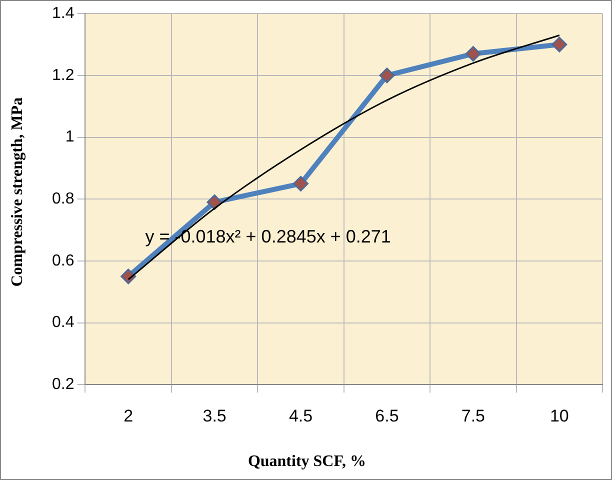 The height and width of the screenshot is (480, 612). What do you see at coordinates (387, 416) in the screenshot?
I see `x-tick-label: 6.5` at bounding box center [387, 416].